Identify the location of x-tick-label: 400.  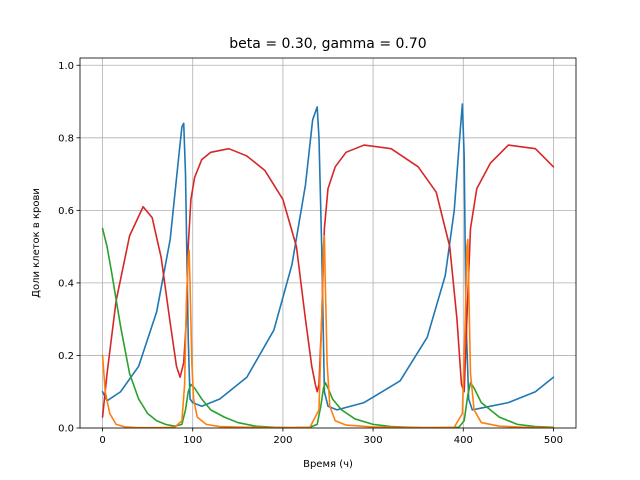
(463, 440).